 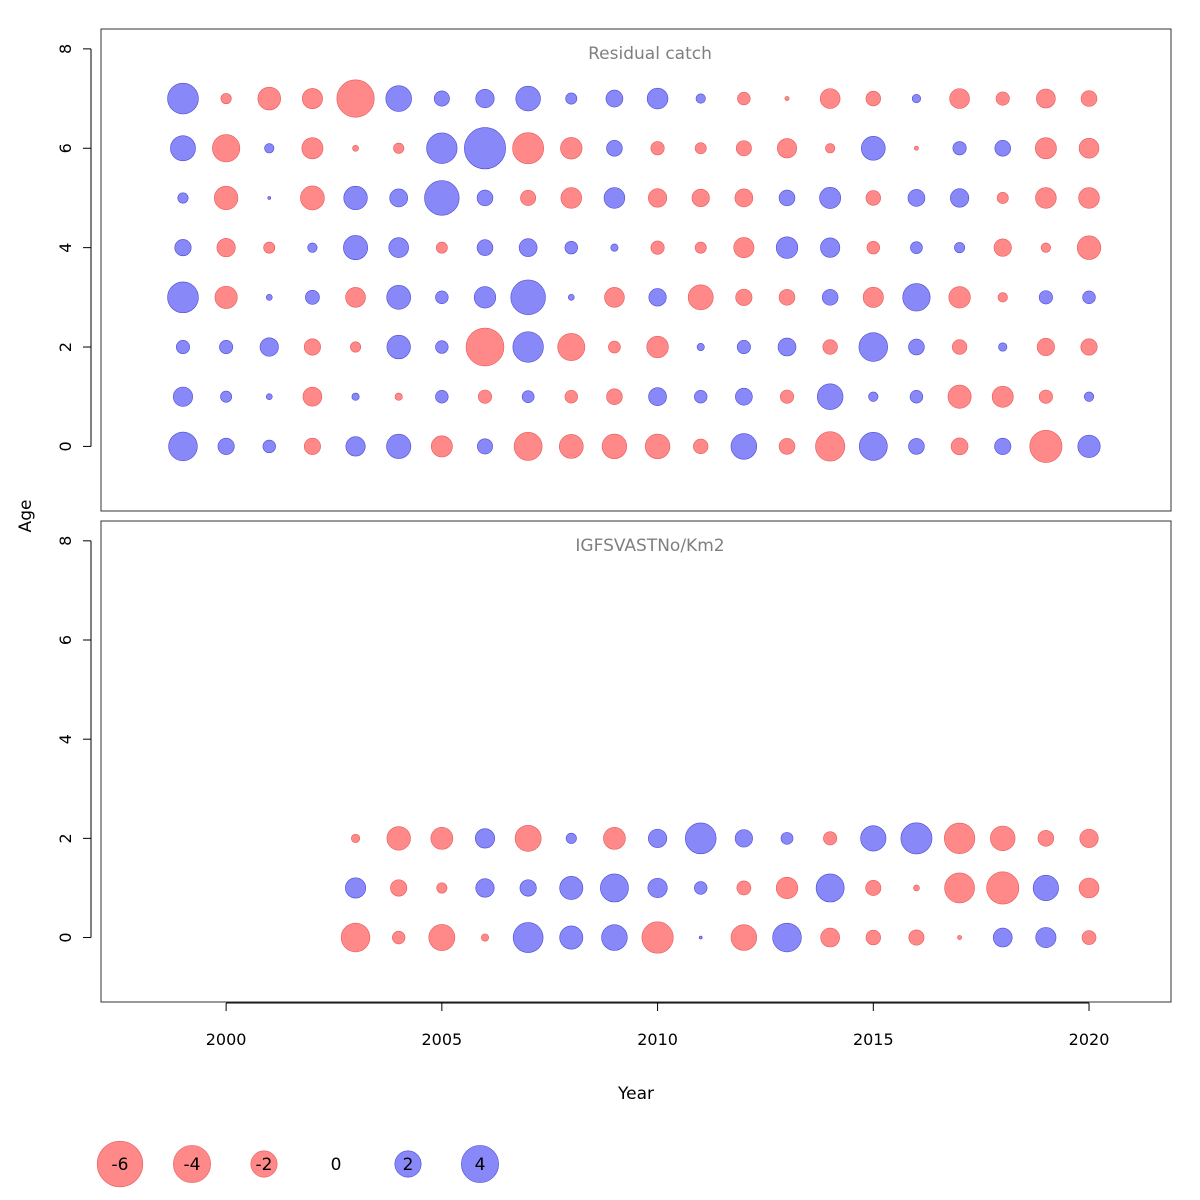 I want to click on legend-label: 4, so click(x=480, y=1165).